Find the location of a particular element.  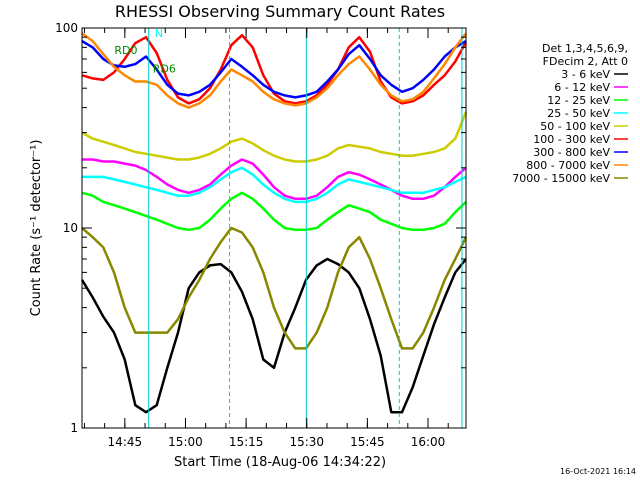

legend-entry-7: 300 - 800 keV is located at coordinates (571, 152).